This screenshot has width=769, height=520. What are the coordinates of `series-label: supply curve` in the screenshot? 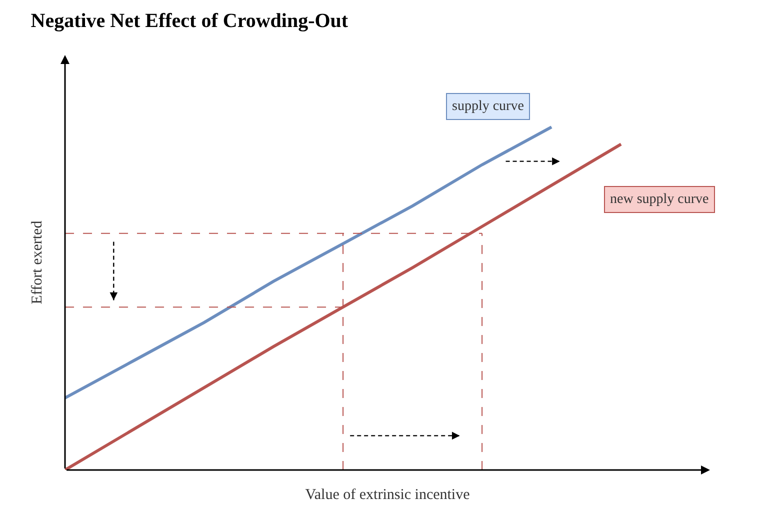 It's located at (488, 106).